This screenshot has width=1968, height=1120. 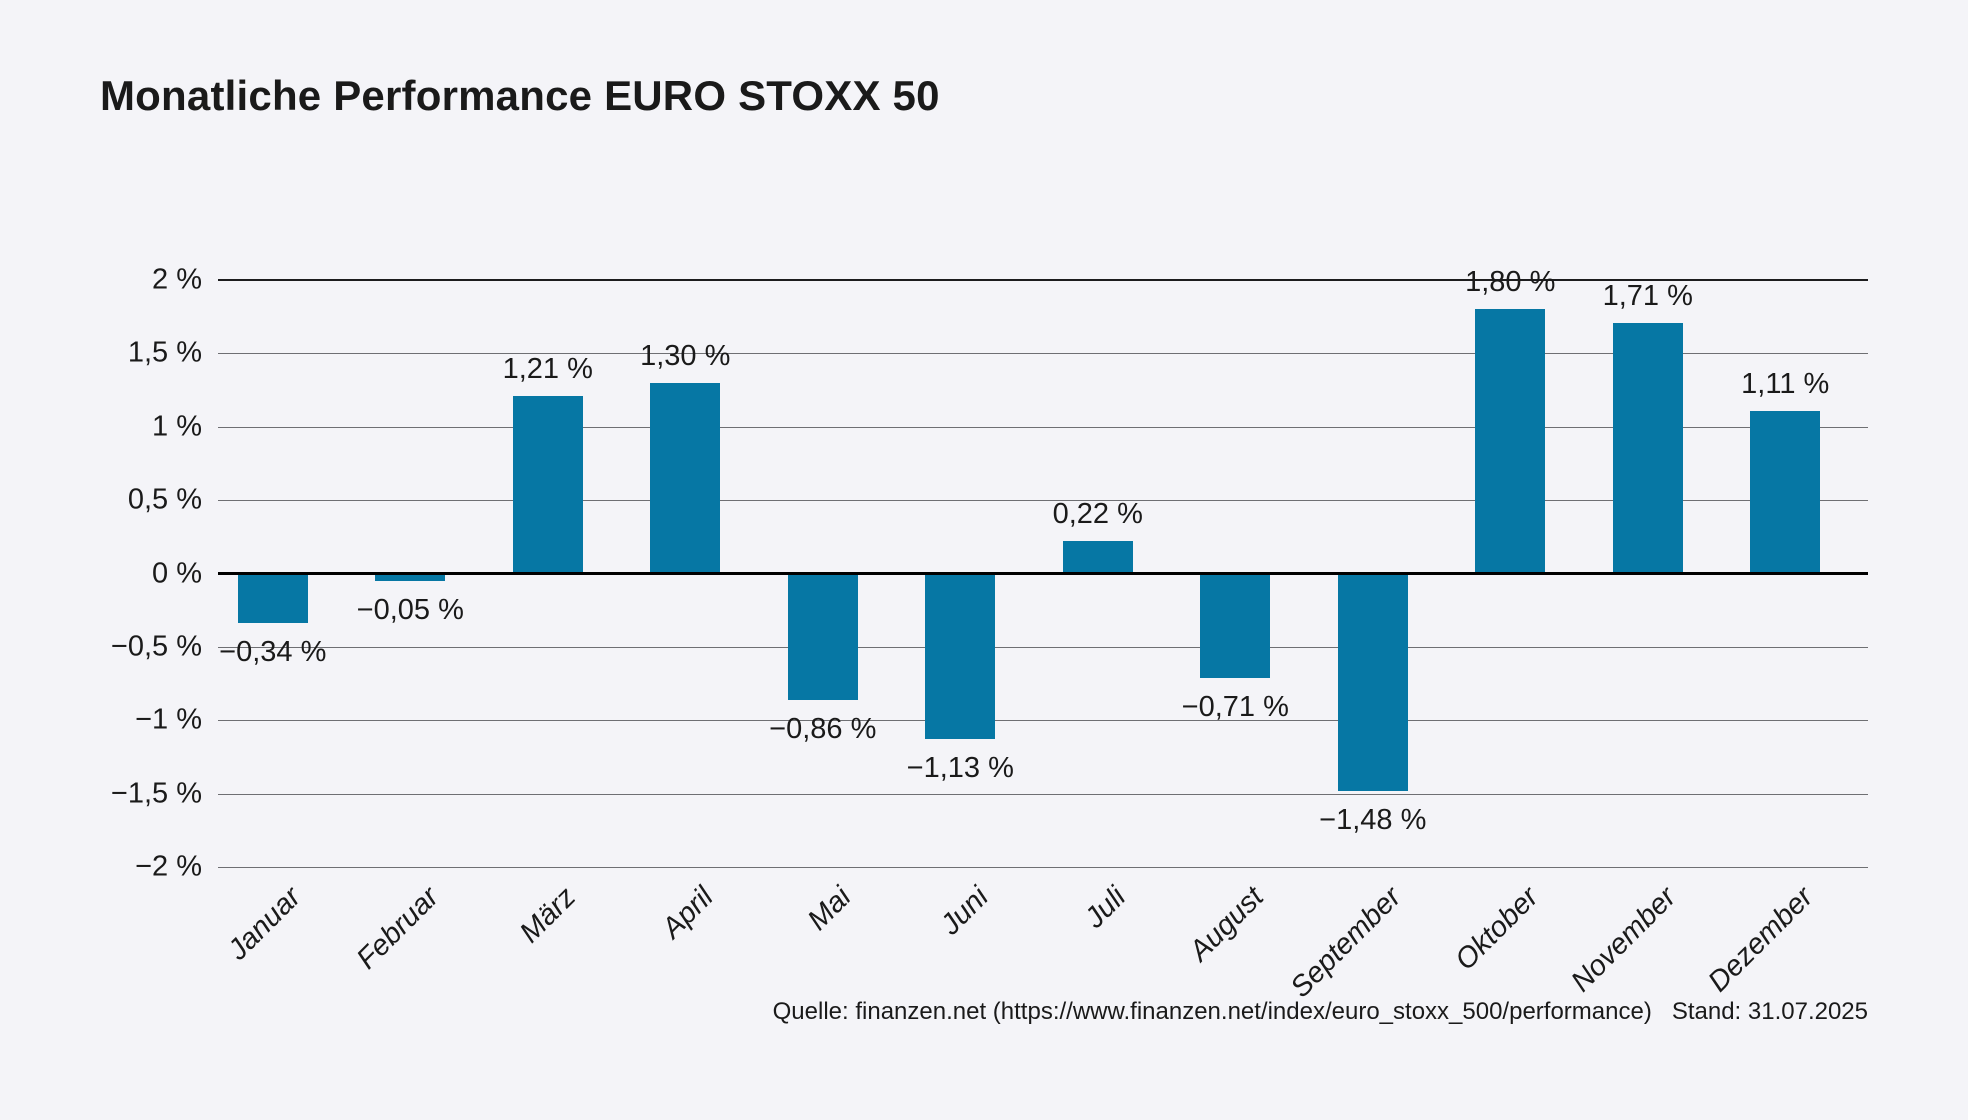 What do you see at coordinates (1624, 940) in the screenshot?
I see `x-tick-label: November` at bounding box center [1624, 940].